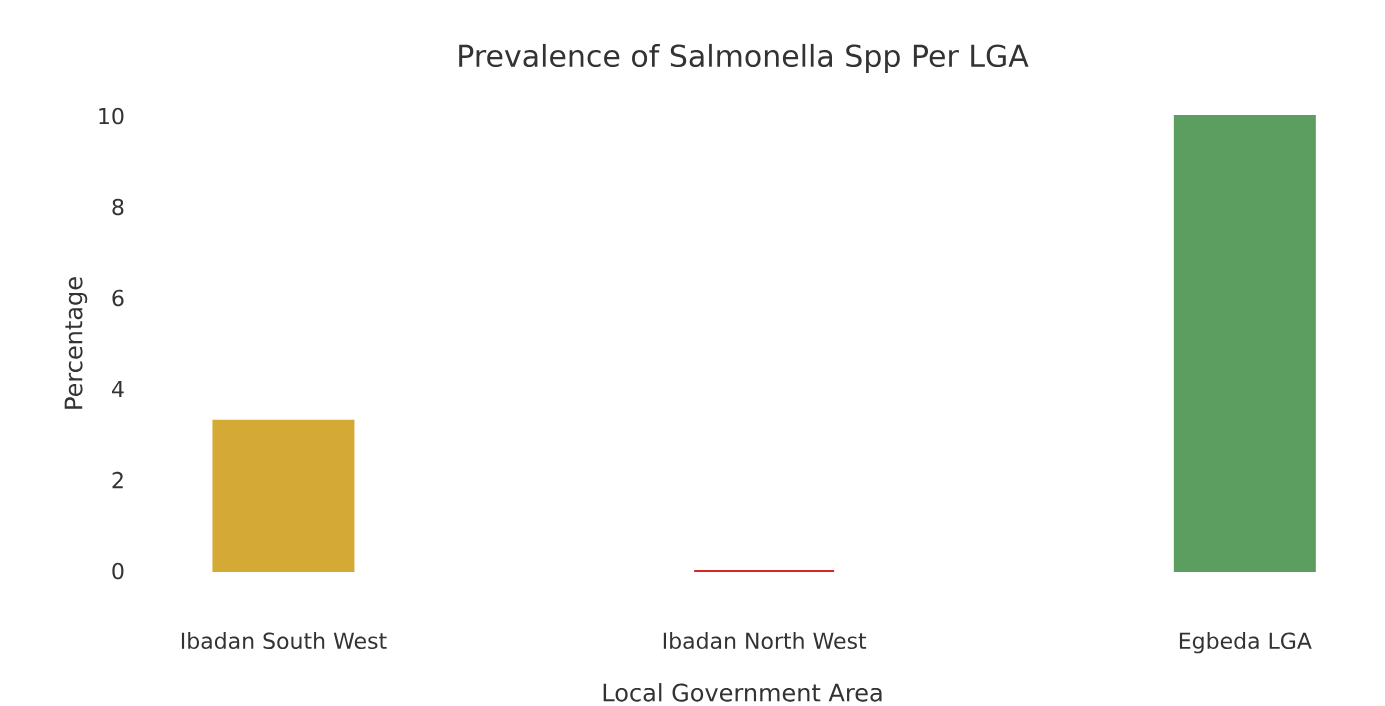 The image size is (1385, 706). I want to click on chart-title: Prevalence of Salmonella Spp Per LGA, so click(744, 58).